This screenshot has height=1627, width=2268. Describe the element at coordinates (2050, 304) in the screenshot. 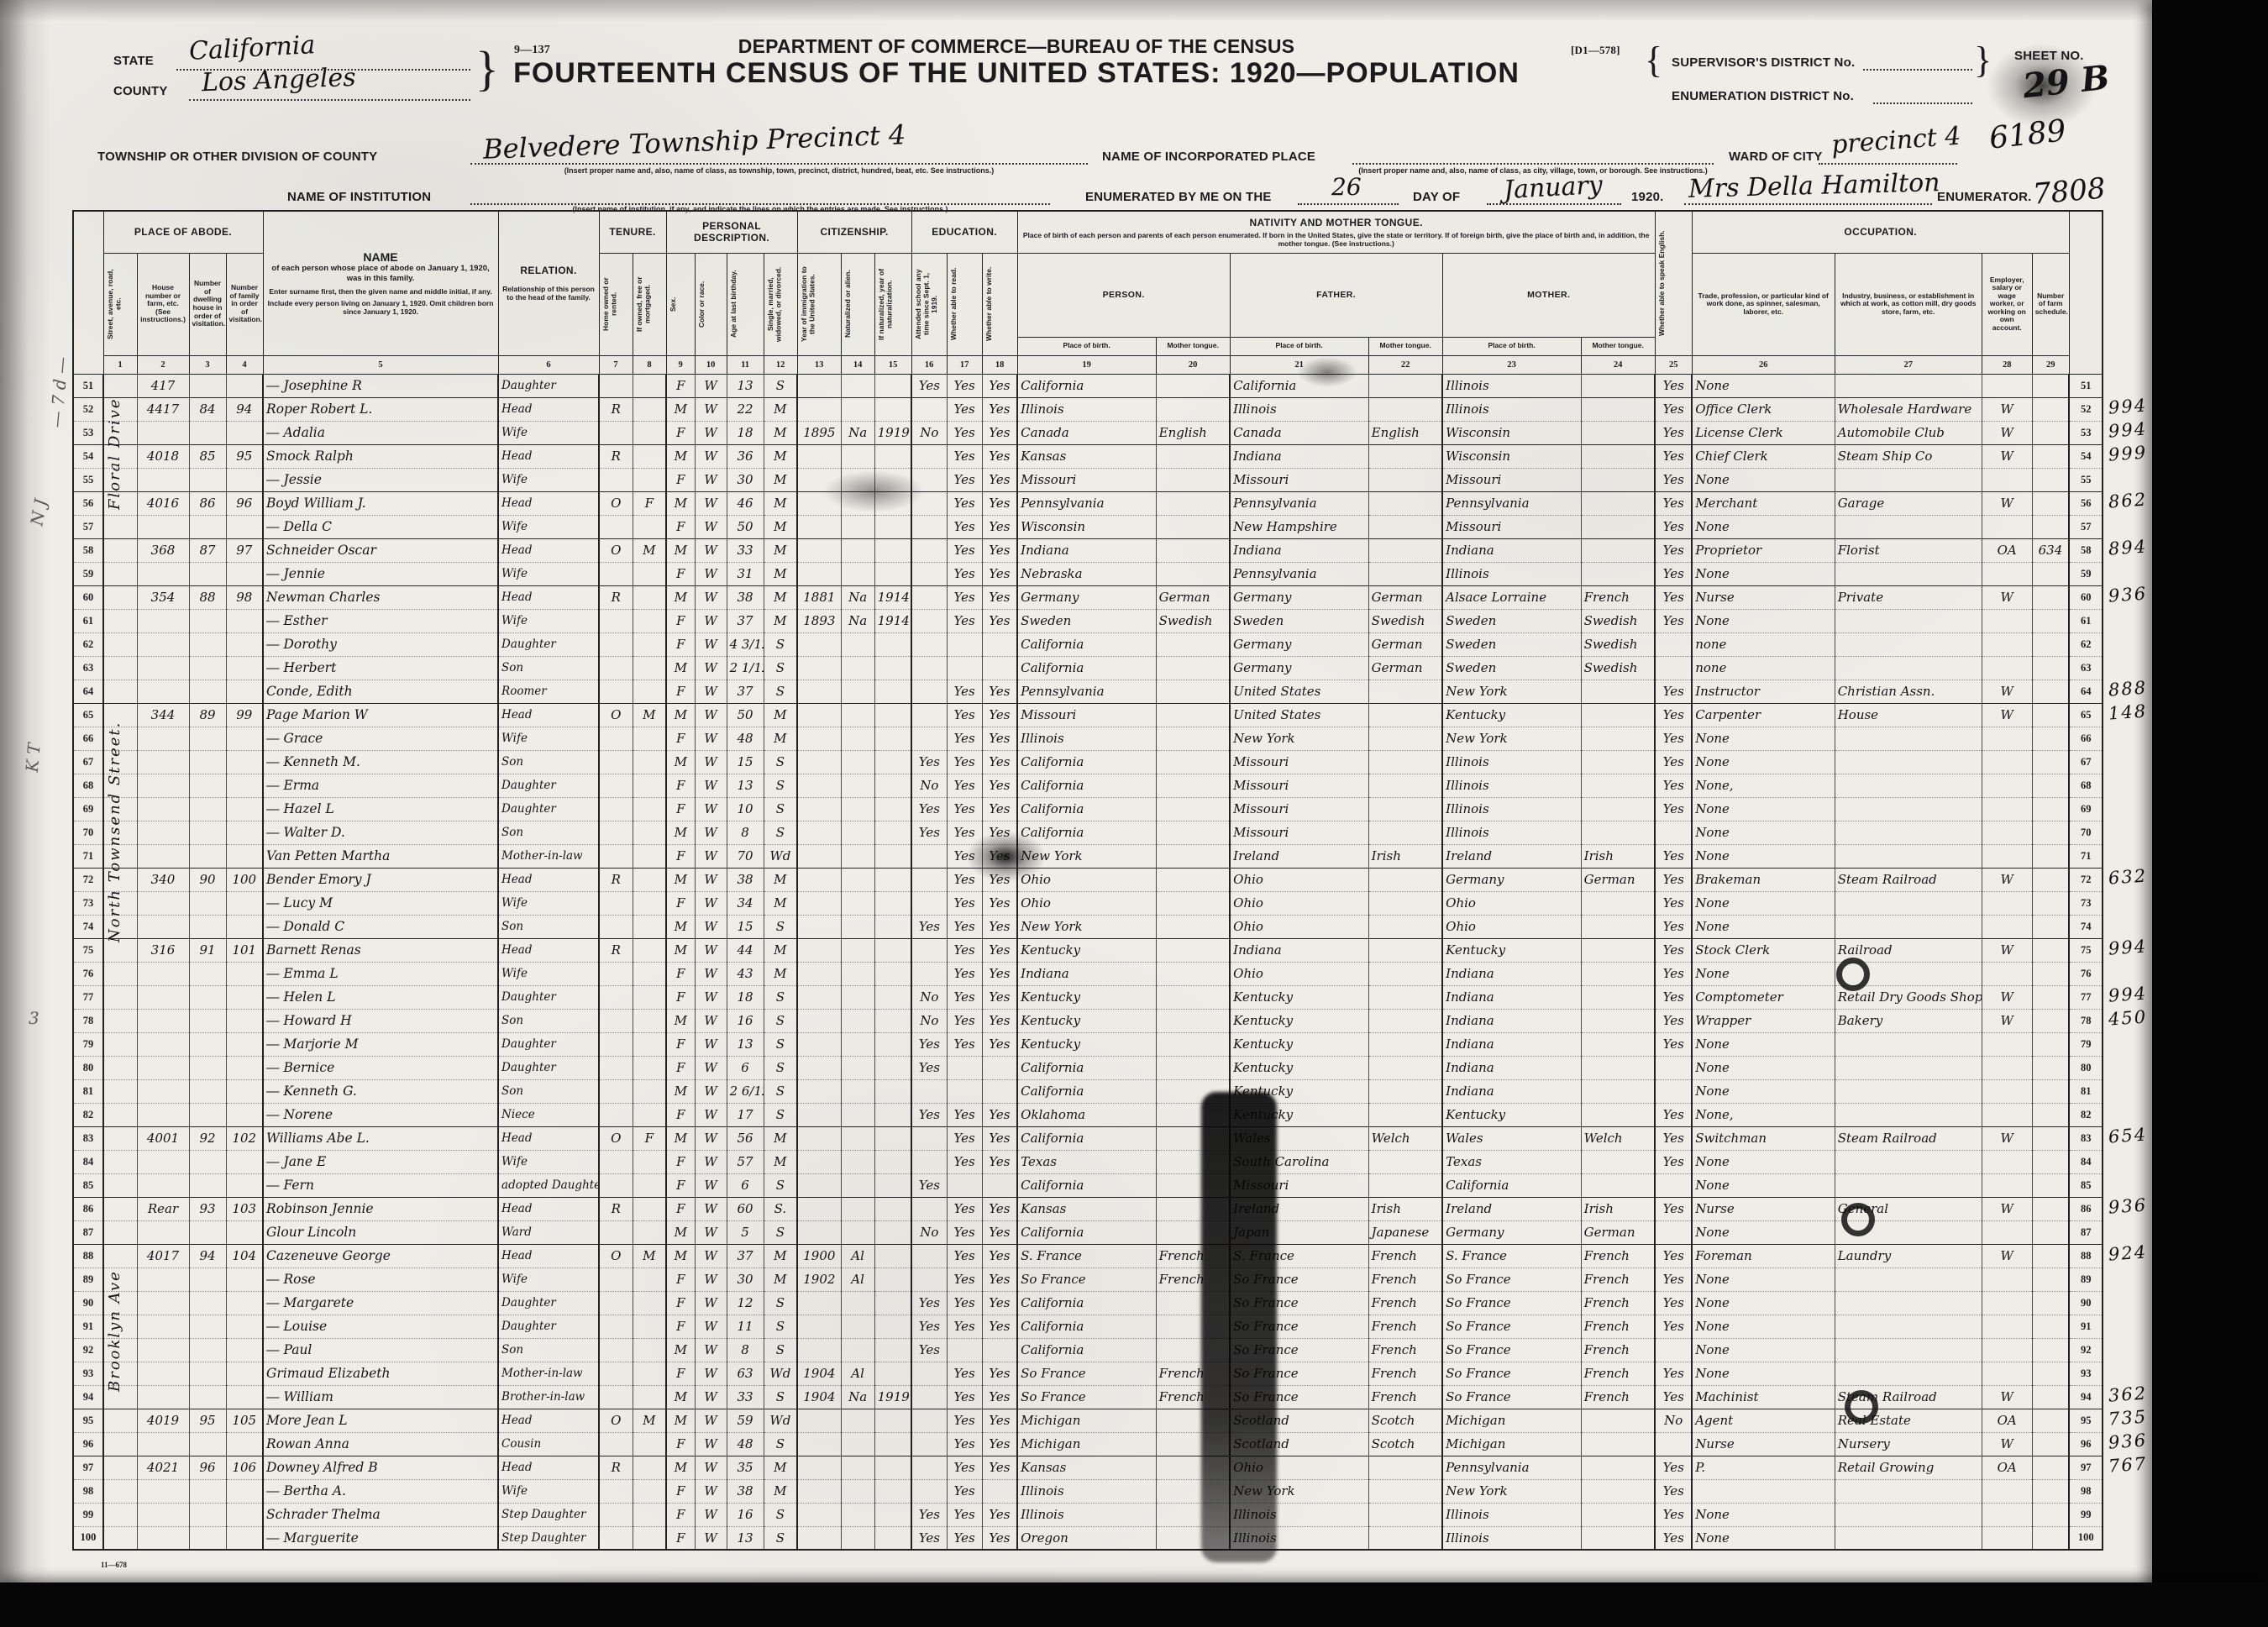

I see `farm-schedule-col: Number of farm schedule.` at that location.